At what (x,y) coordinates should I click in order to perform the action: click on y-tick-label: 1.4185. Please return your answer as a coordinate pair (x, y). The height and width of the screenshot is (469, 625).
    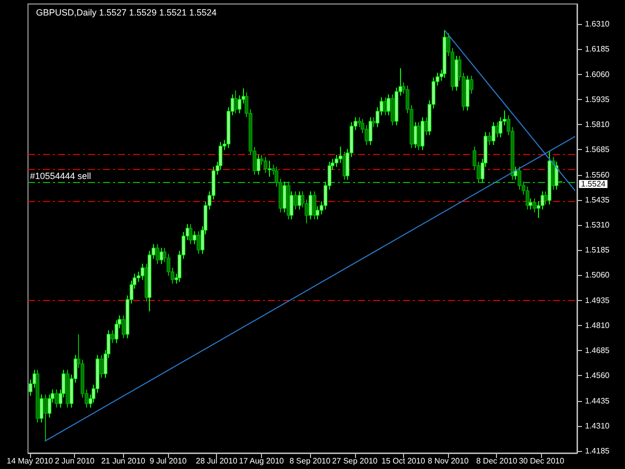
    Looking at the image, I should click on (597, 451).